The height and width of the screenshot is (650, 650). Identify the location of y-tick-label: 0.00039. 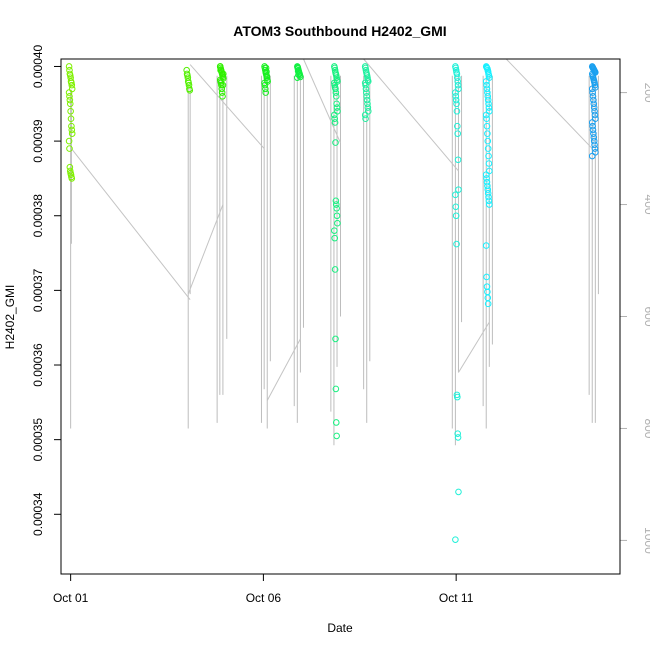
(38, 141).